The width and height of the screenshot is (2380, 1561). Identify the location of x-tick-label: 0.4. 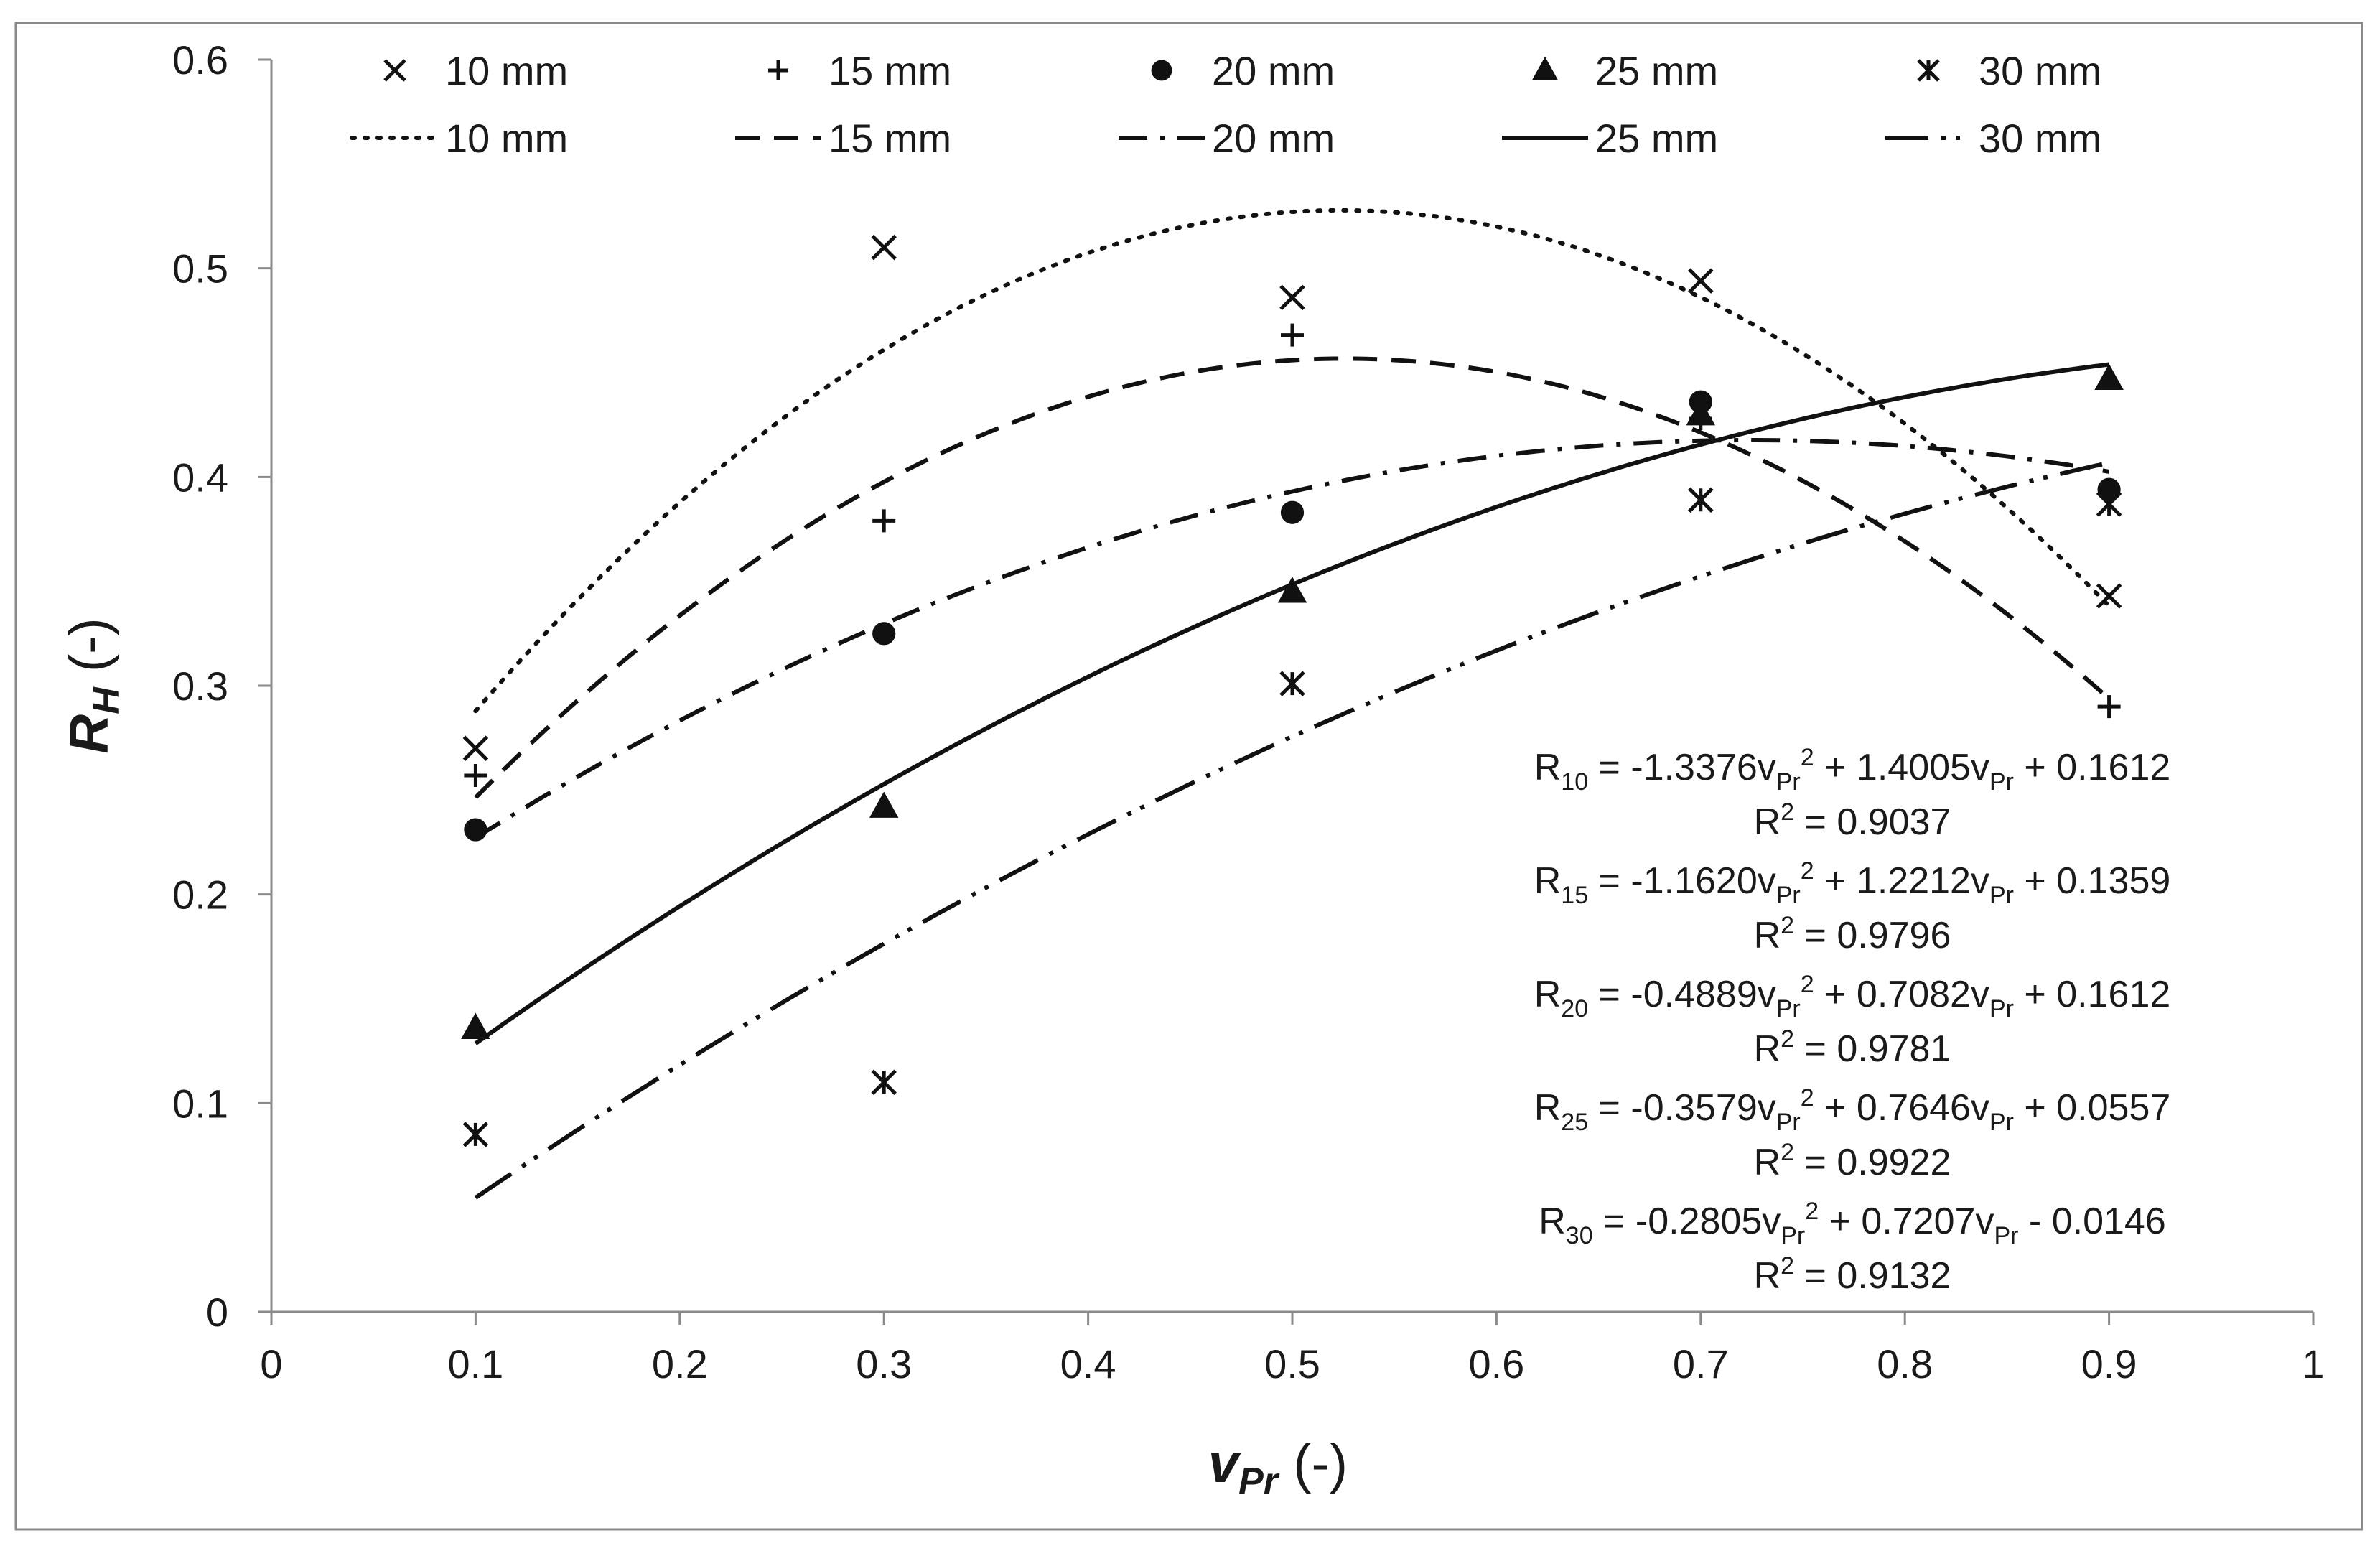
(1088, 1364).